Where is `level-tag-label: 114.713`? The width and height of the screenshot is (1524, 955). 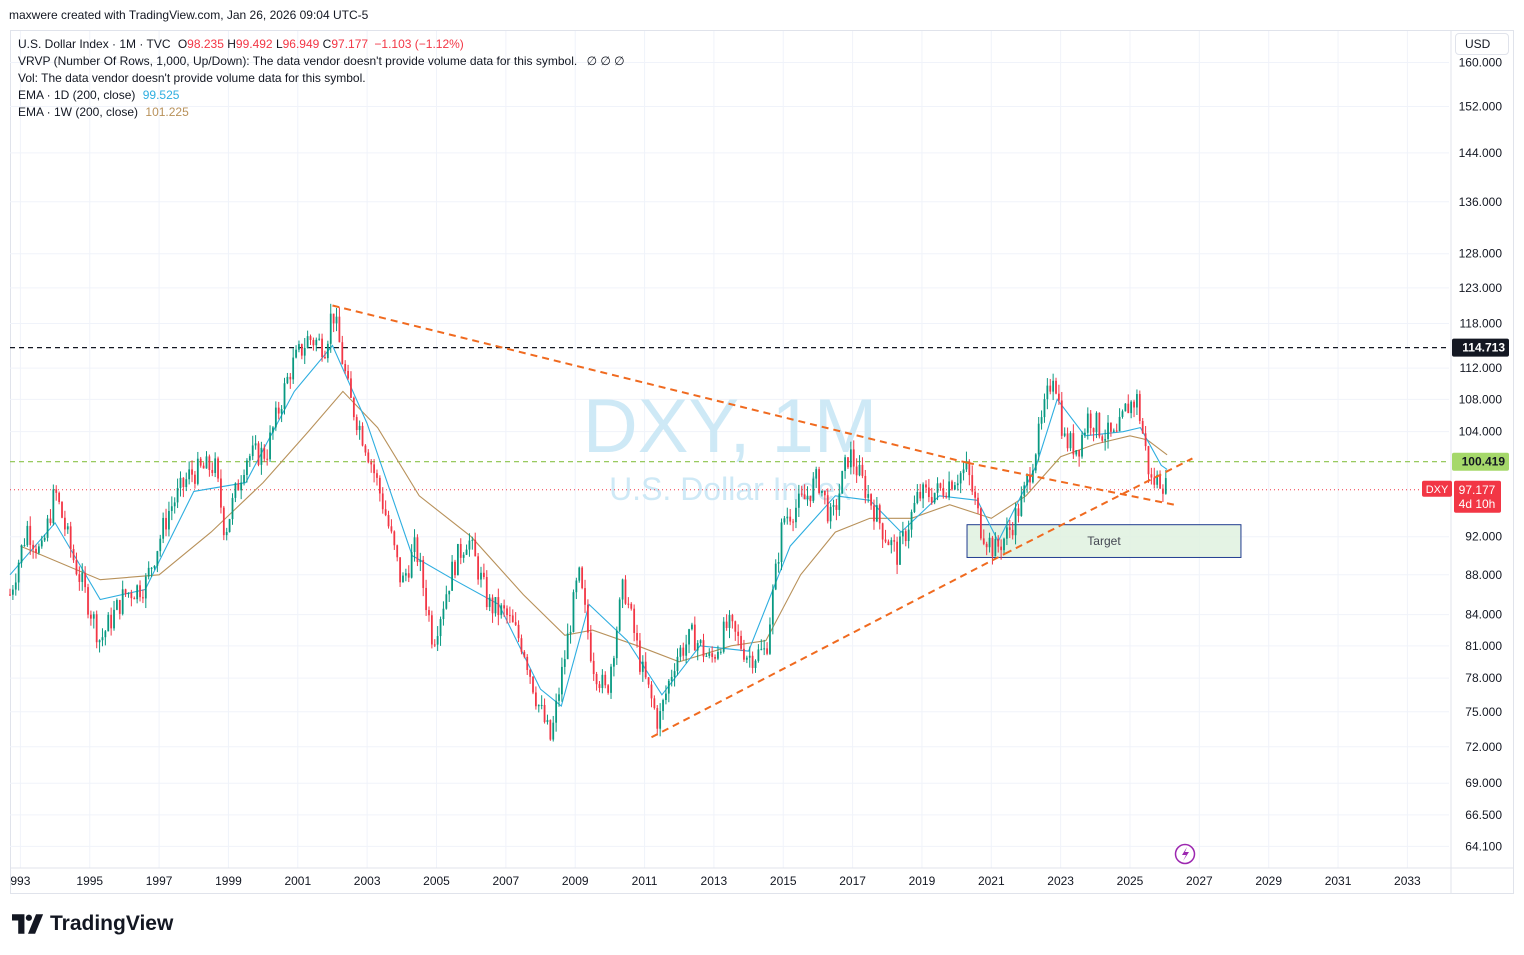 level-tag-label: 114.713 is located at coordinates (1483, 348).